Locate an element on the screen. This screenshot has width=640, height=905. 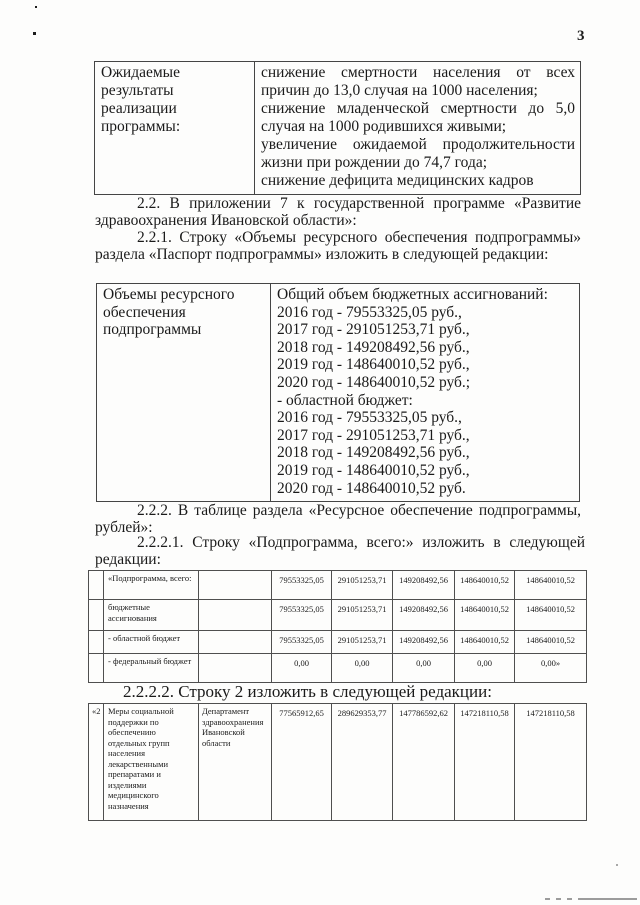
row-number-cell: «2 is located at coordinates (96, 762).